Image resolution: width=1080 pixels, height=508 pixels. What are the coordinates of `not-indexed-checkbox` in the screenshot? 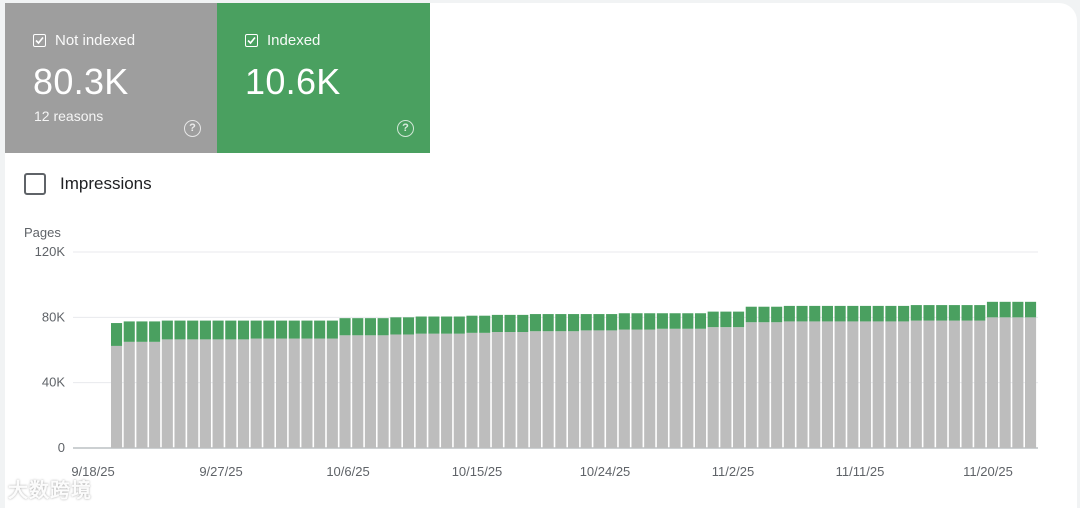 It's located at (39, 40).